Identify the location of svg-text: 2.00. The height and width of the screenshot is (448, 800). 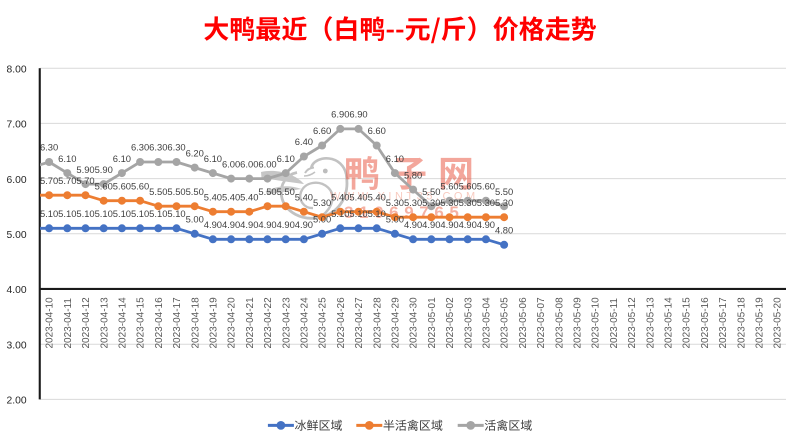
(17, 401).